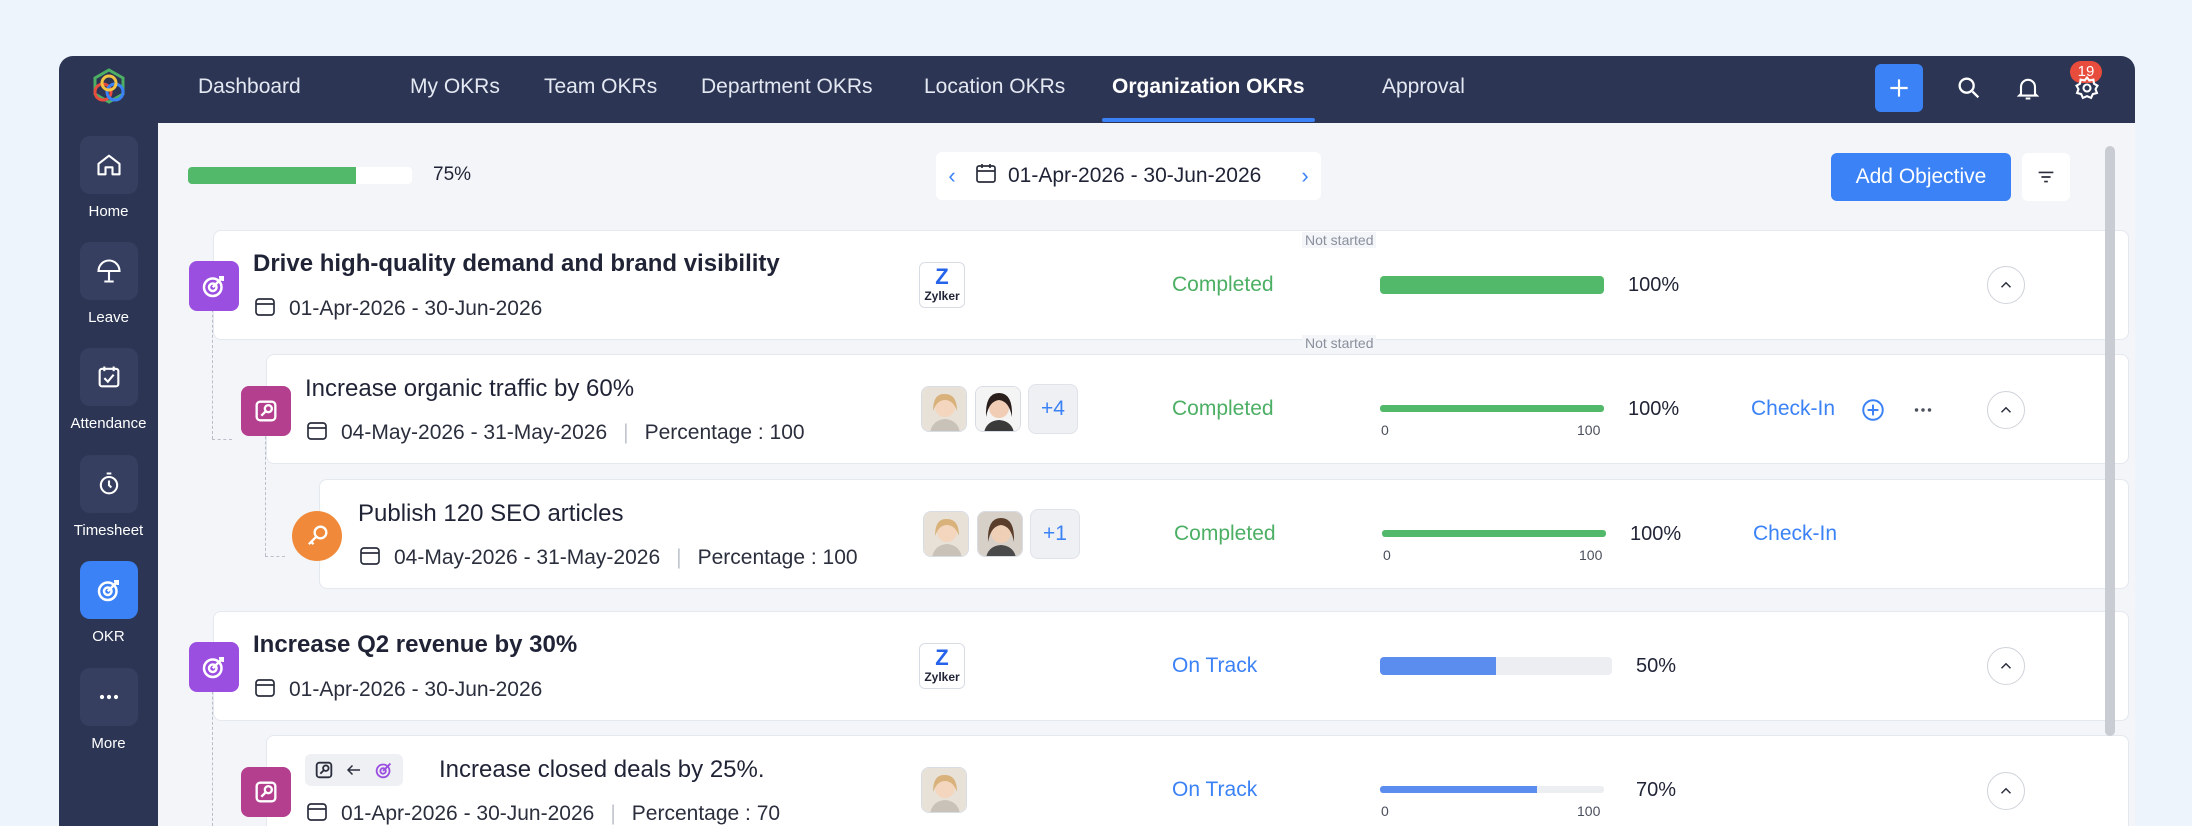 The width and height of the screenshot is (2192, 826). I want to click on initiative-title: Publish 120 SEO articles, so click(491, 513).